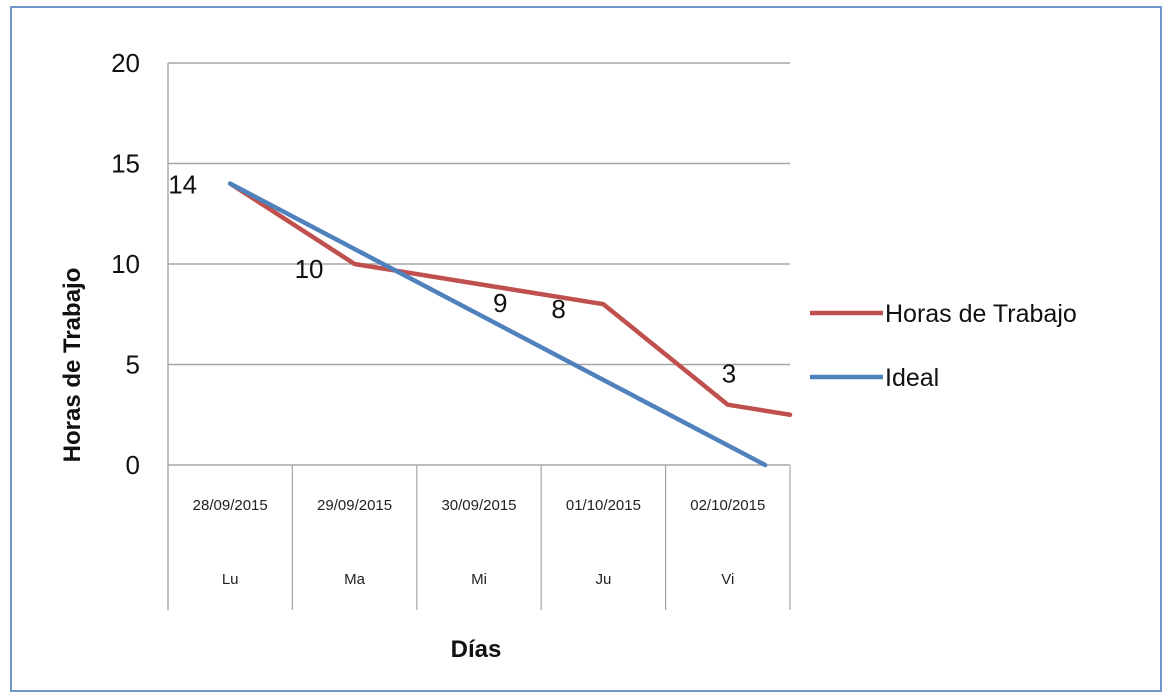  I want to click on y-tick-label: 5, so click(133, 365).